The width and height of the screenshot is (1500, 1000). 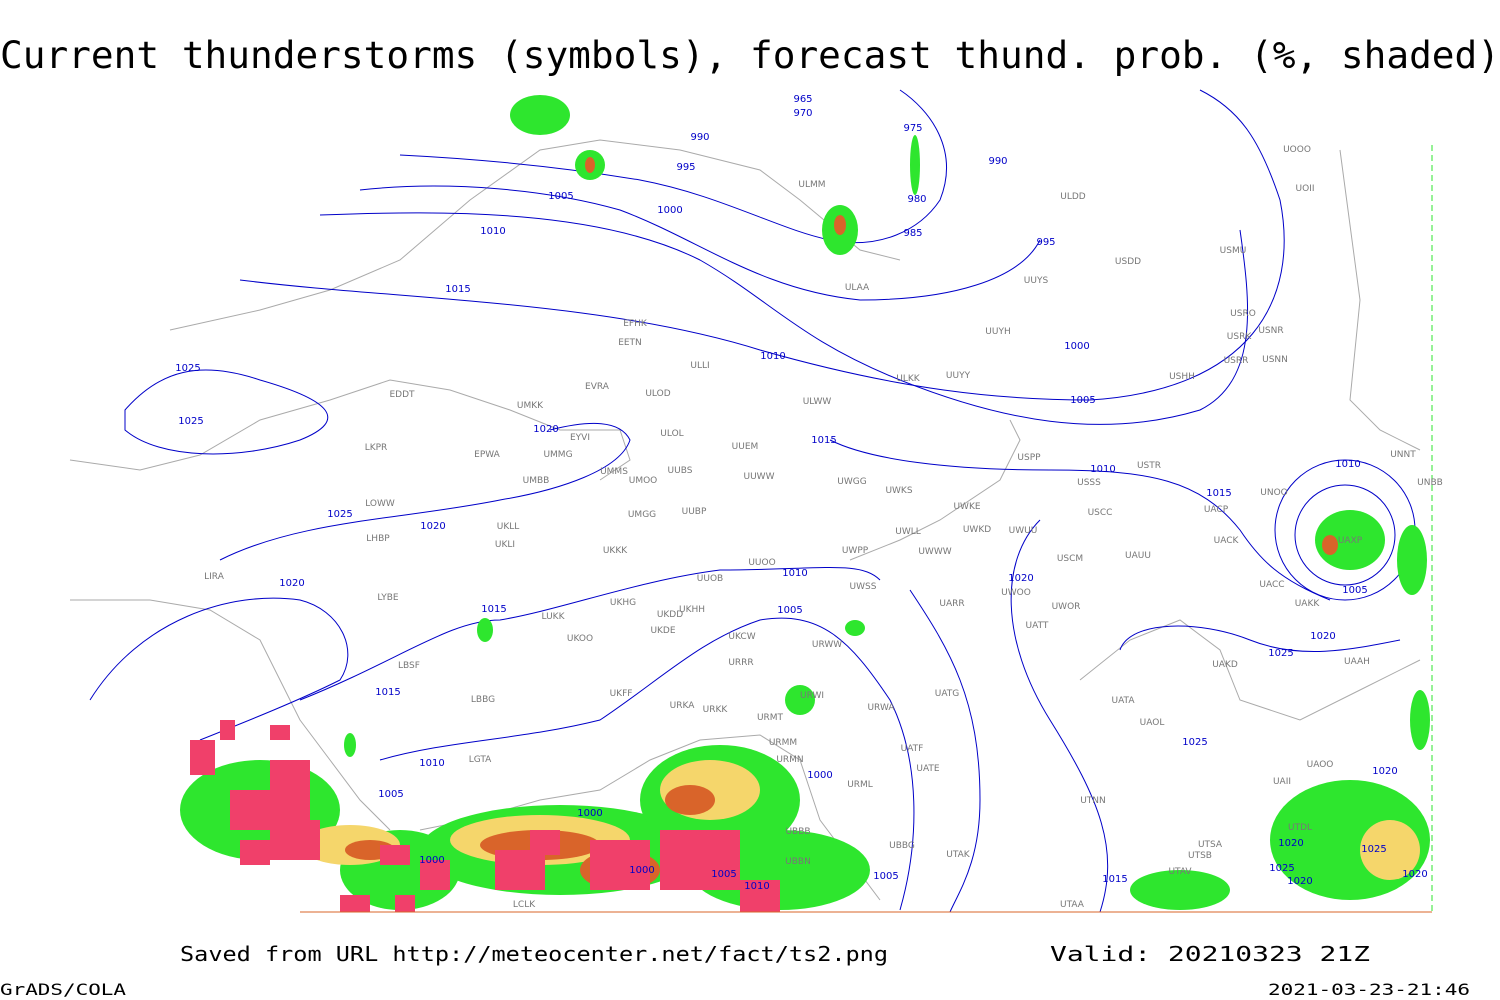 I want to click on station-label: UAKK, so click(x=1308, y=604).